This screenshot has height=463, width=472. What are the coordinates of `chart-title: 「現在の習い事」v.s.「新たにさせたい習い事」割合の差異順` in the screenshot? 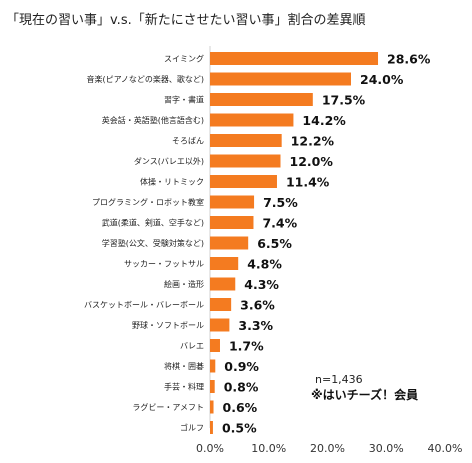 It's located at (185, 20).